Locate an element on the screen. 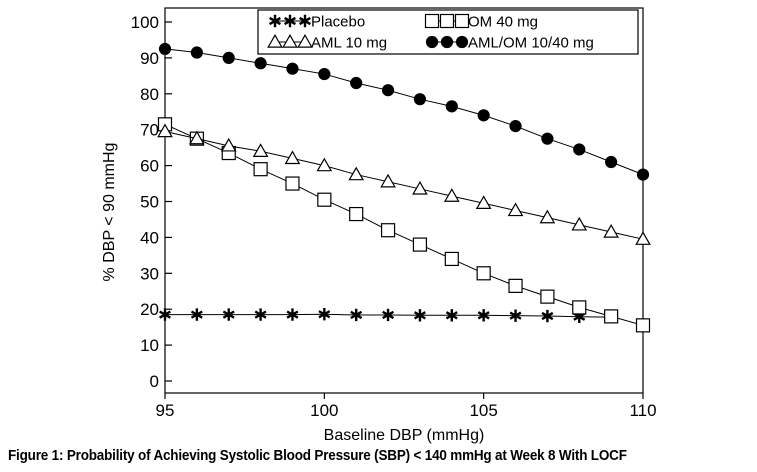 This screenshot has width=757, height=472. y-axis: 0 10 20 30 40 50 60 70 80 90 100 is located at coordinates (151, 202).